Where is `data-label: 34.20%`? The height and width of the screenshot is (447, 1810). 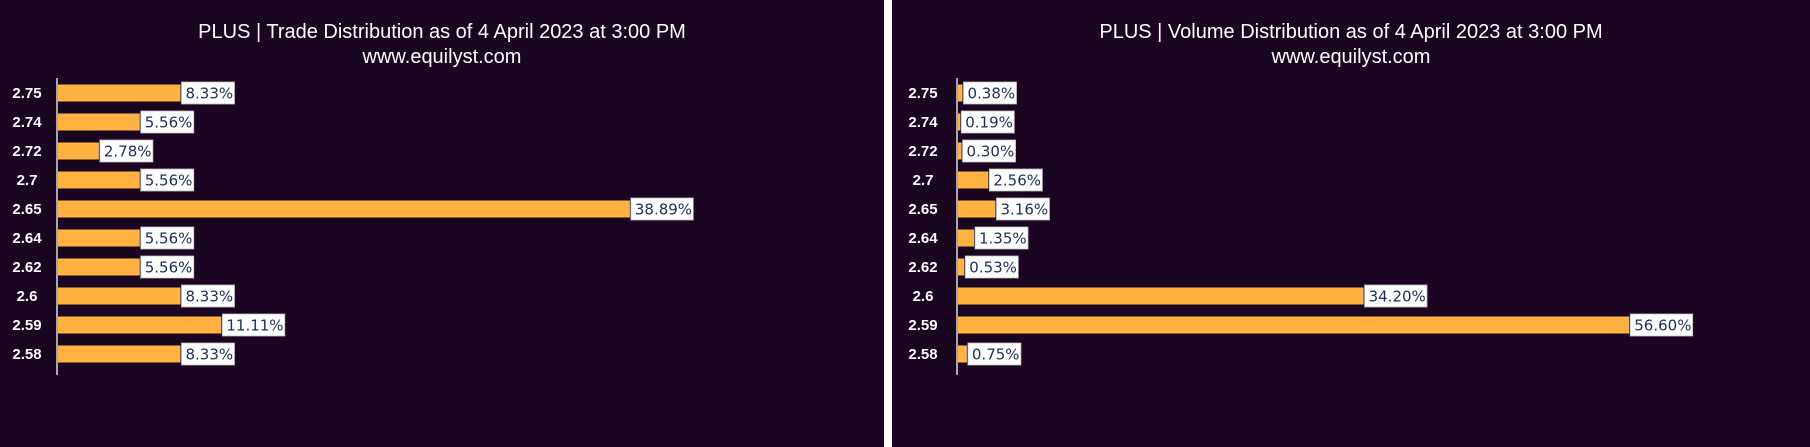 data-label: 34.20% is located at coordinates (1396, 296).